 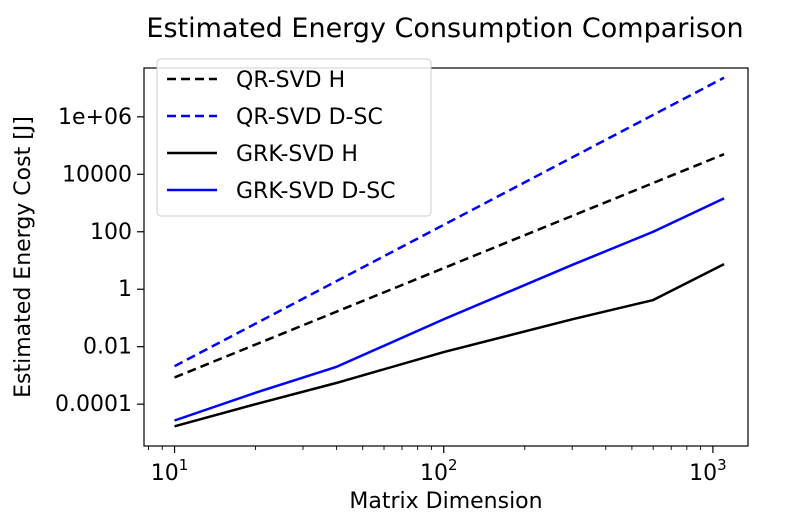 I want to click on legend-label: GRK-SVD D-SC, so click(x=316, y=191).